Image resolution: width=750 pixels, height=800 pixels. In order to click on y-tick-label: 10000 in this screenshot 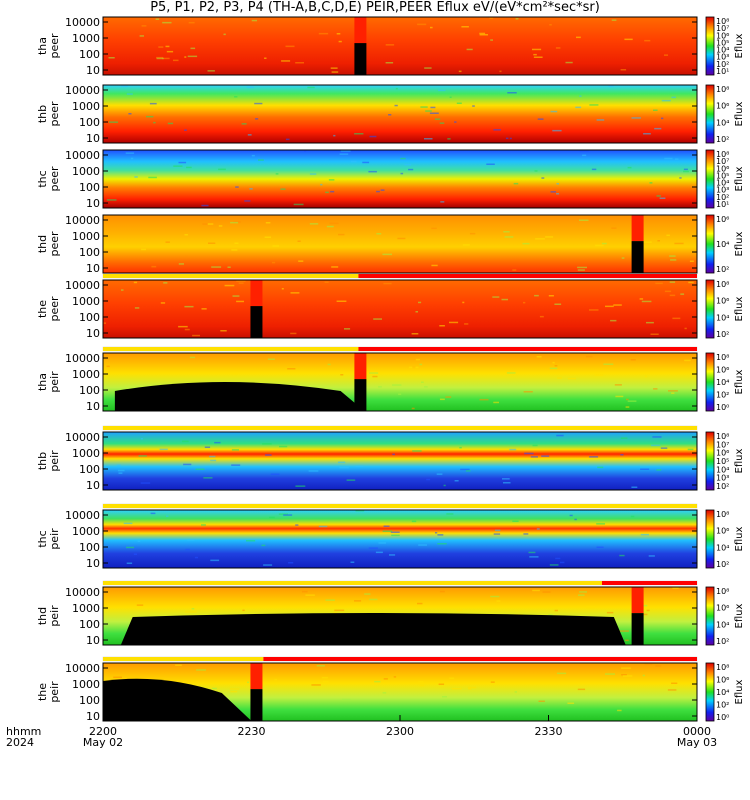, I will do `click(82, 515)`.